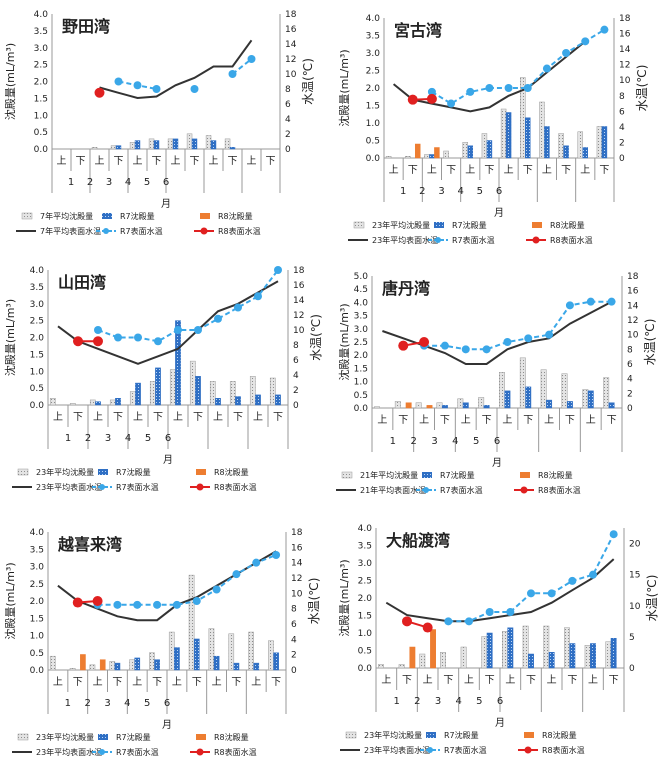 The width and height of the screenshot is (668, 776). I want to click on x-tick-month: 5, so click(479, 701).